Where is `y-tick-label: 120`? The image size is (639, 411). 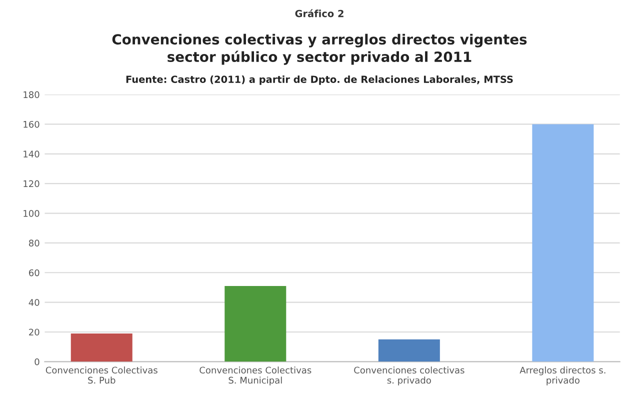 y-tick-label: 120 is located at coordinates (32, 184).